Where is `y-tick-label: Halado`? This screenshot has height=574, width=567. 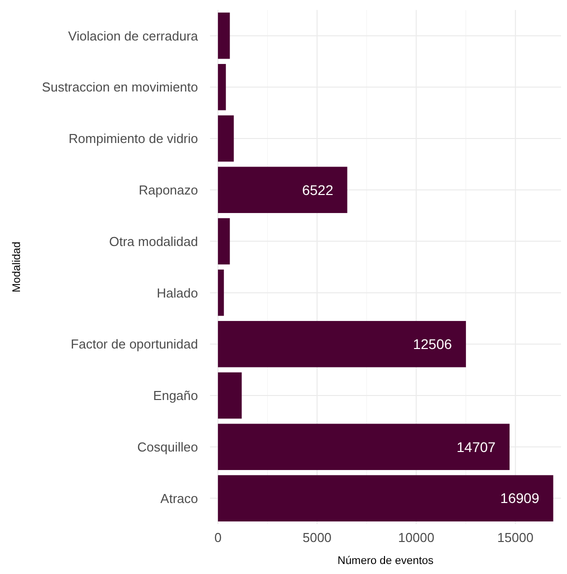
y-tick-label: Halado is located at coordinates (177, 292).